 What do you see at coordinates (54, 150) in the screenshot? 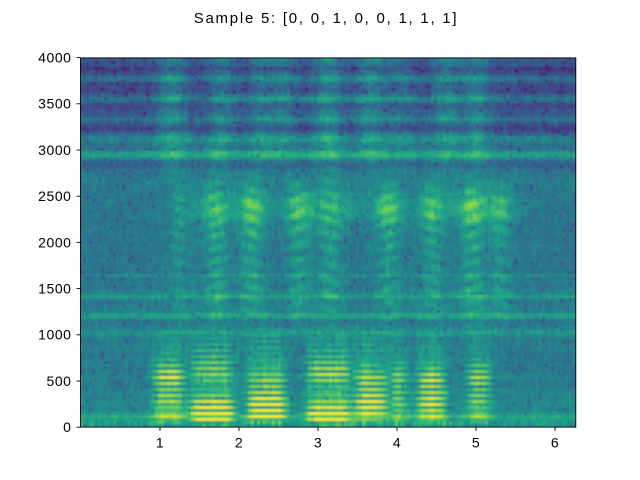
I see `svg-text: 3000` at bounding box center [54, 150].